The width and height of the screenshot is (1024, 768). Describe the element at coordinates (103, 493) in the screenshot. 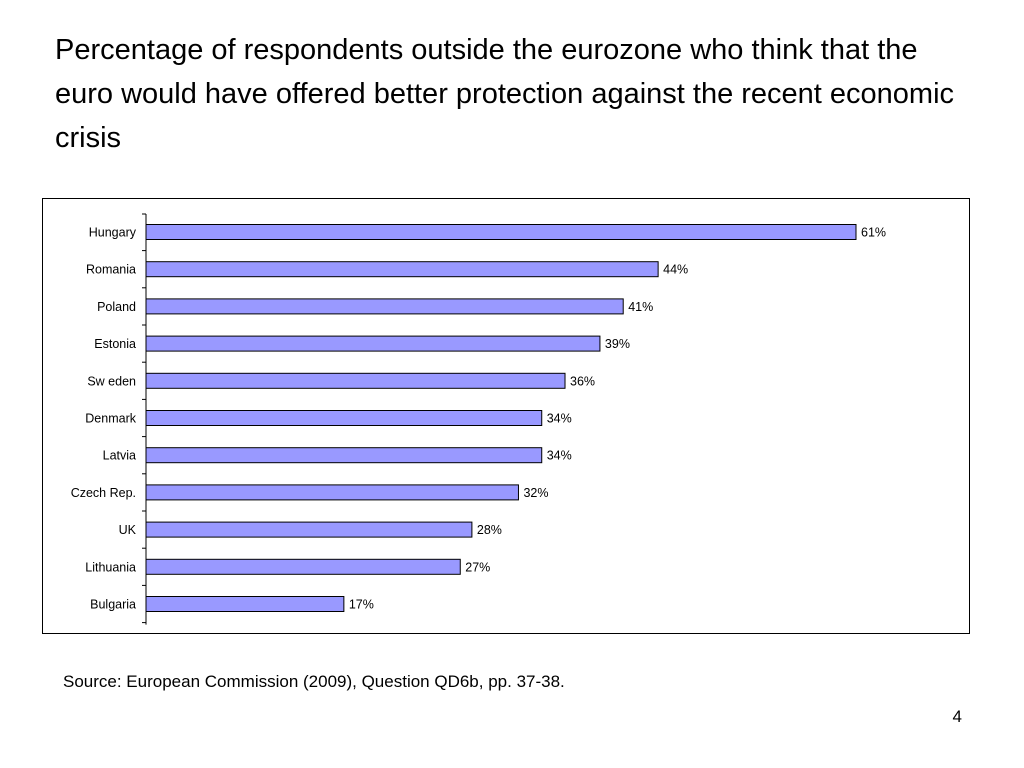

I see `category-label: Czech Rep.` at that location.